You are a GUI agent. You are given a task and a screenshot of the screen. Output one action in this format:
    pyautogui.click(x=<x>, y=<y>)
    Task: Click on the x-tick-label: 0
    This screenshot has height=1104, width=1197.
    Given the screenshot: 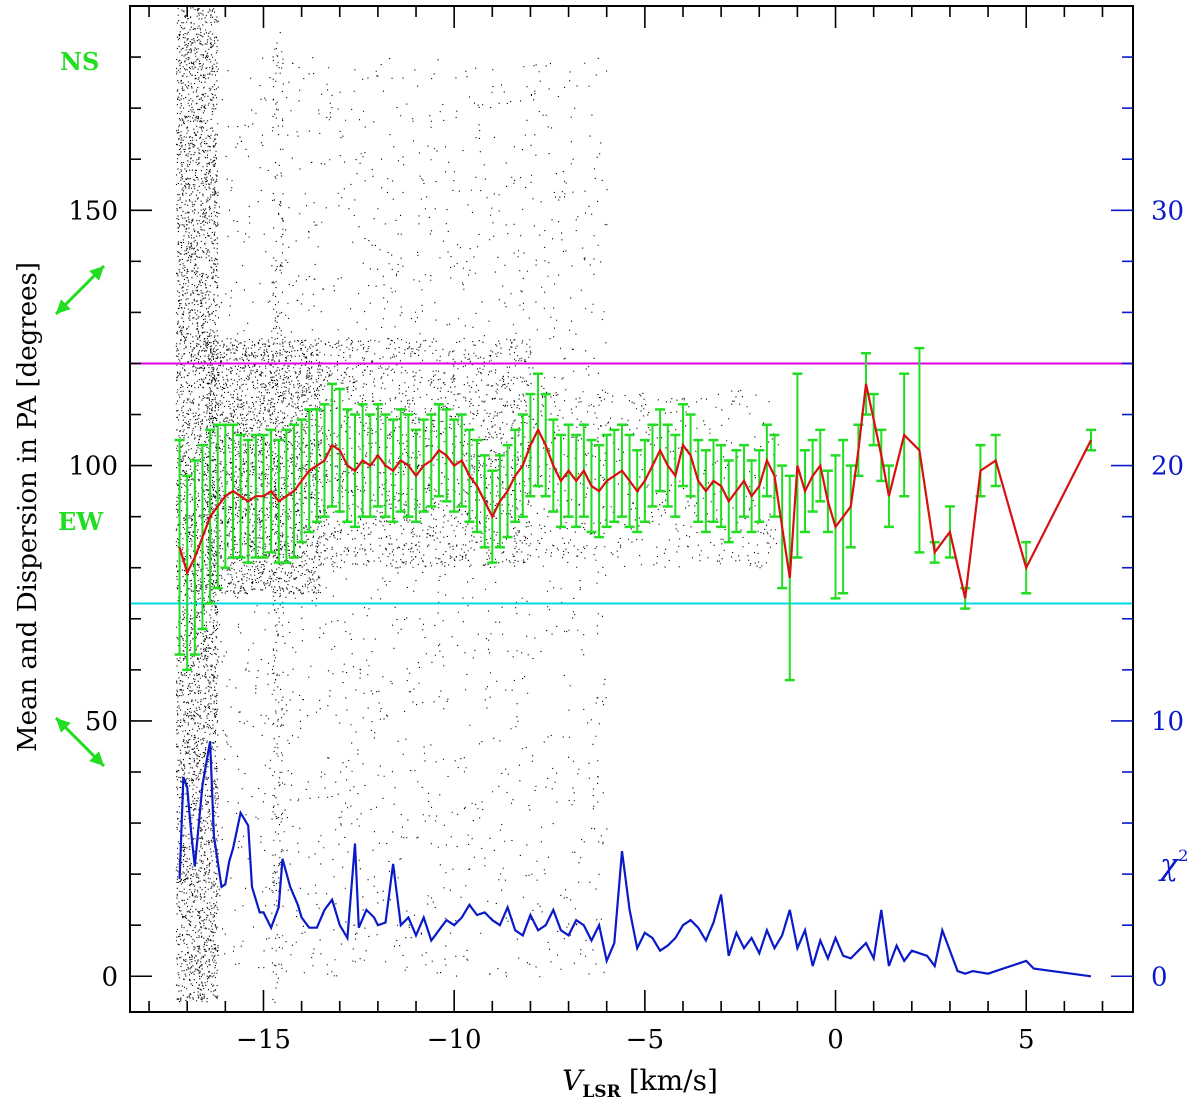 What is the action you would take?
    pyautogui.click(x=835, y=1040)
    